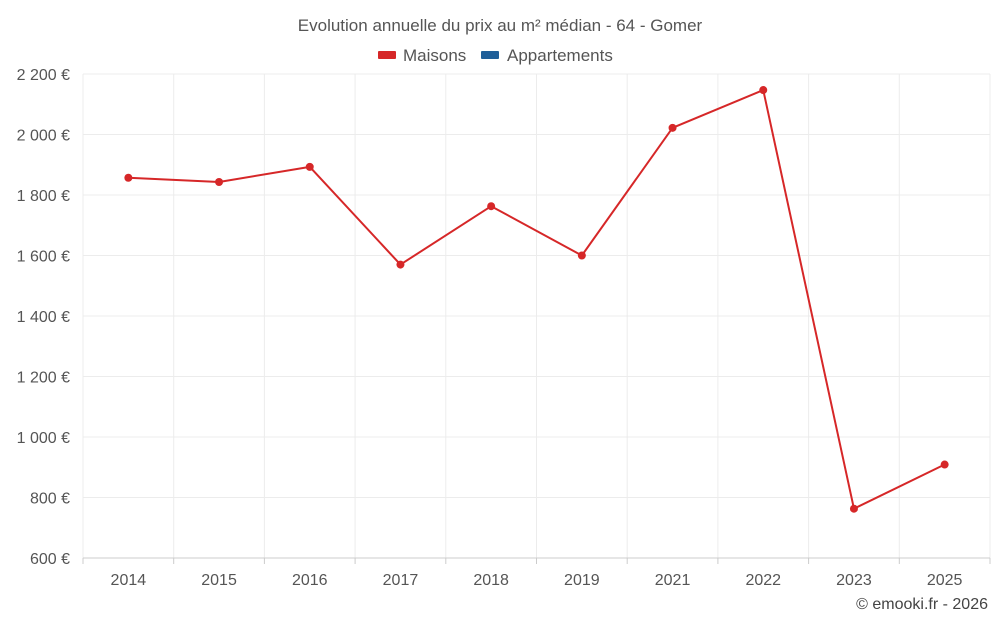 The height and width of the screenshot is (625, 1000). Describe the element at coordinates (219, 580) in the screenshot. I see `x-tick-label: 2015` at that location.